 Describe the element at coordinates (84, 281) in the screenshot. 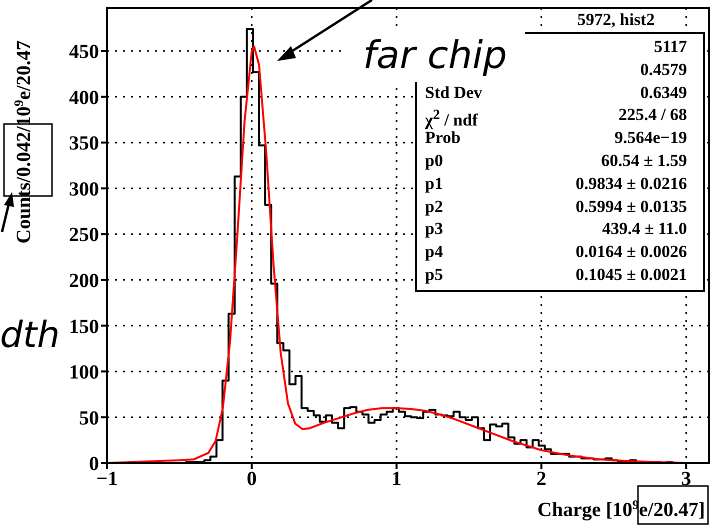

I see `y-tick-label: 200` at that location.